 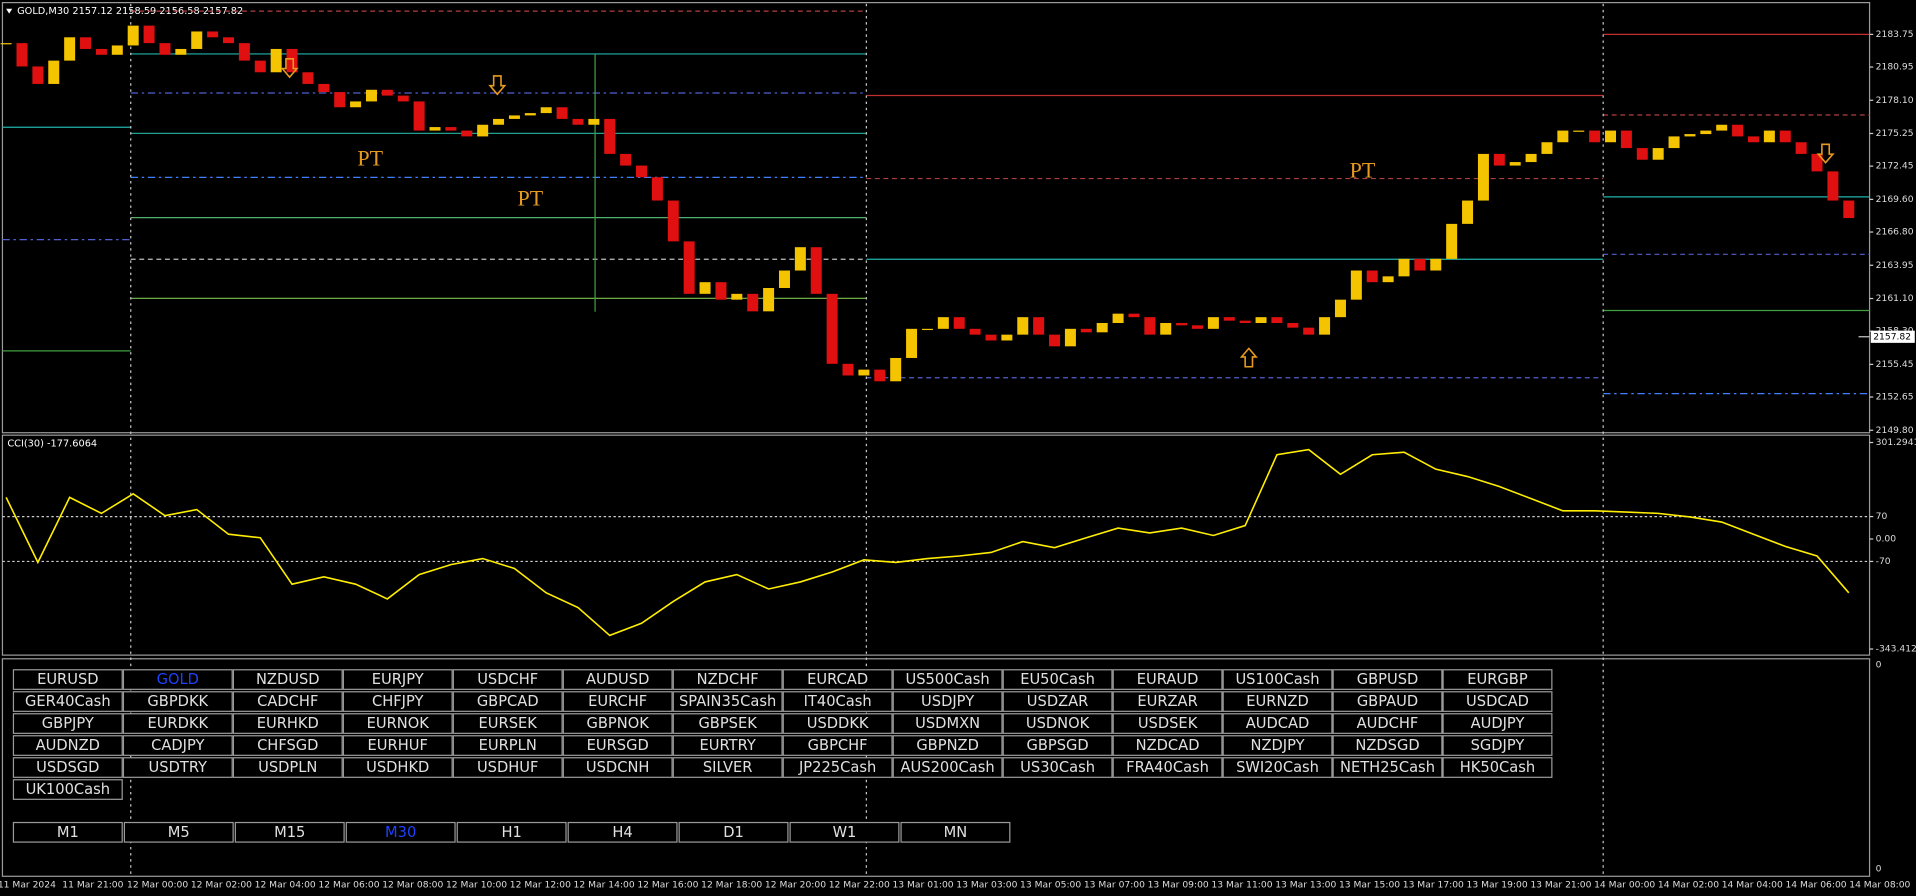 I want to click on button: USDZAR, so click(x=1057, y=701).